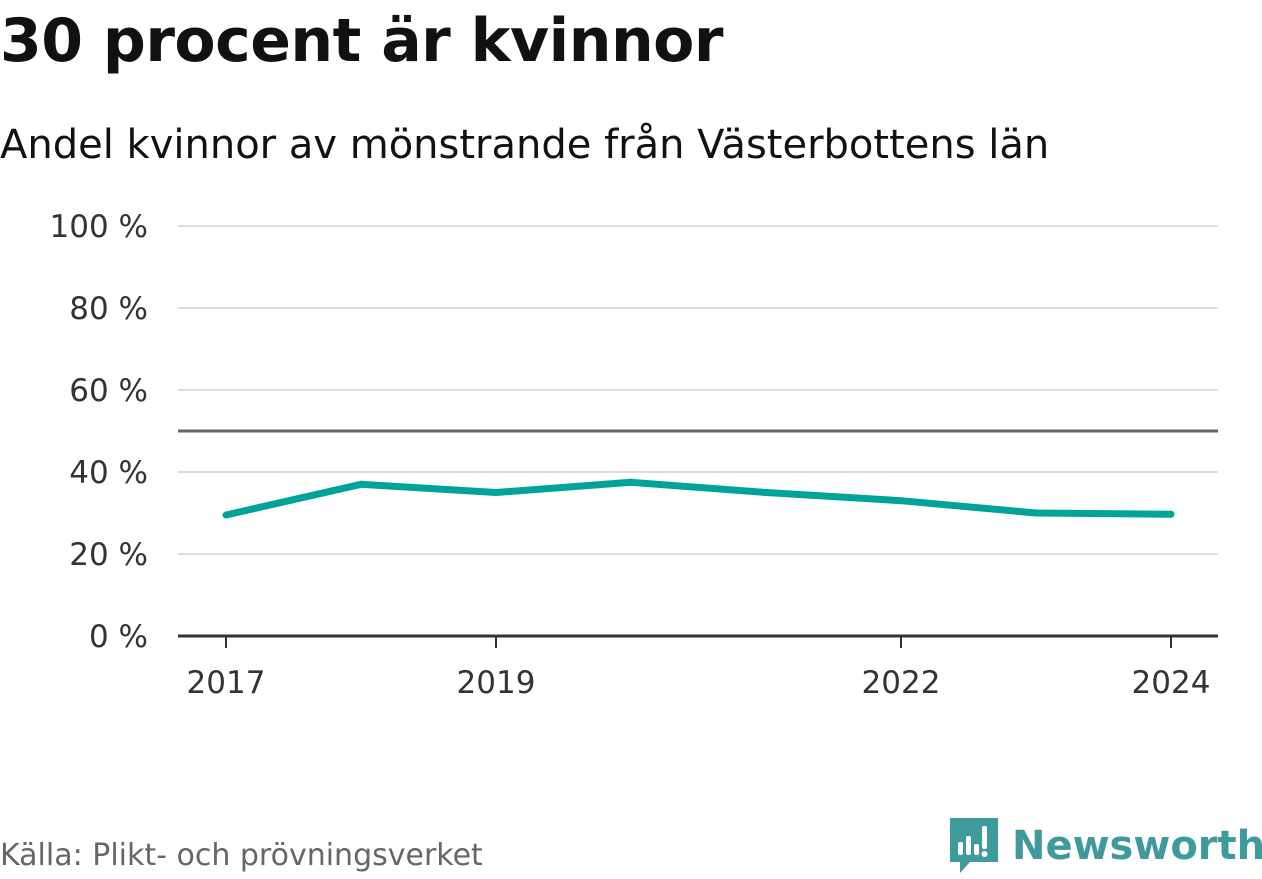 The height and width of the screenshot is (879, 1262). Describe the element at coordinates (241, 855) in the screenshot. I see `source-note: Källa: Plikt- och prövningsverket` at that location.